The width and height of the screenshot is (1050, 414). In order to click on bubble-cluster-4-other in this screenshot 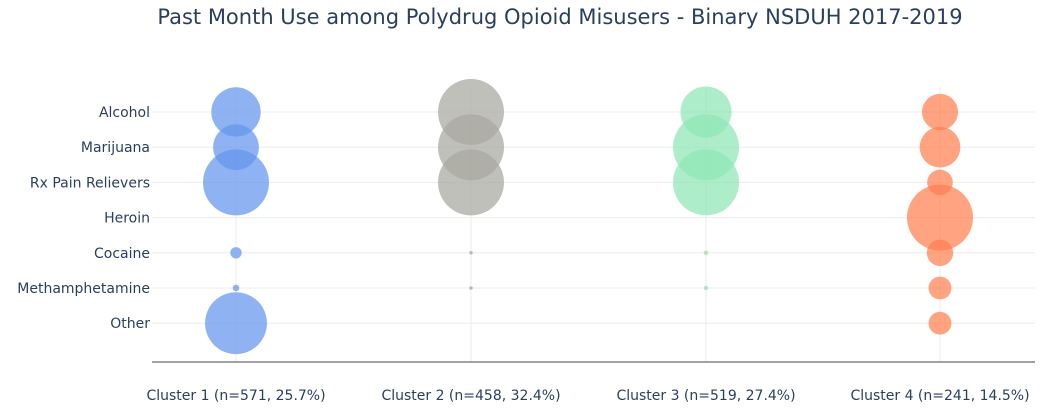, I will do `click(940, 323)`.